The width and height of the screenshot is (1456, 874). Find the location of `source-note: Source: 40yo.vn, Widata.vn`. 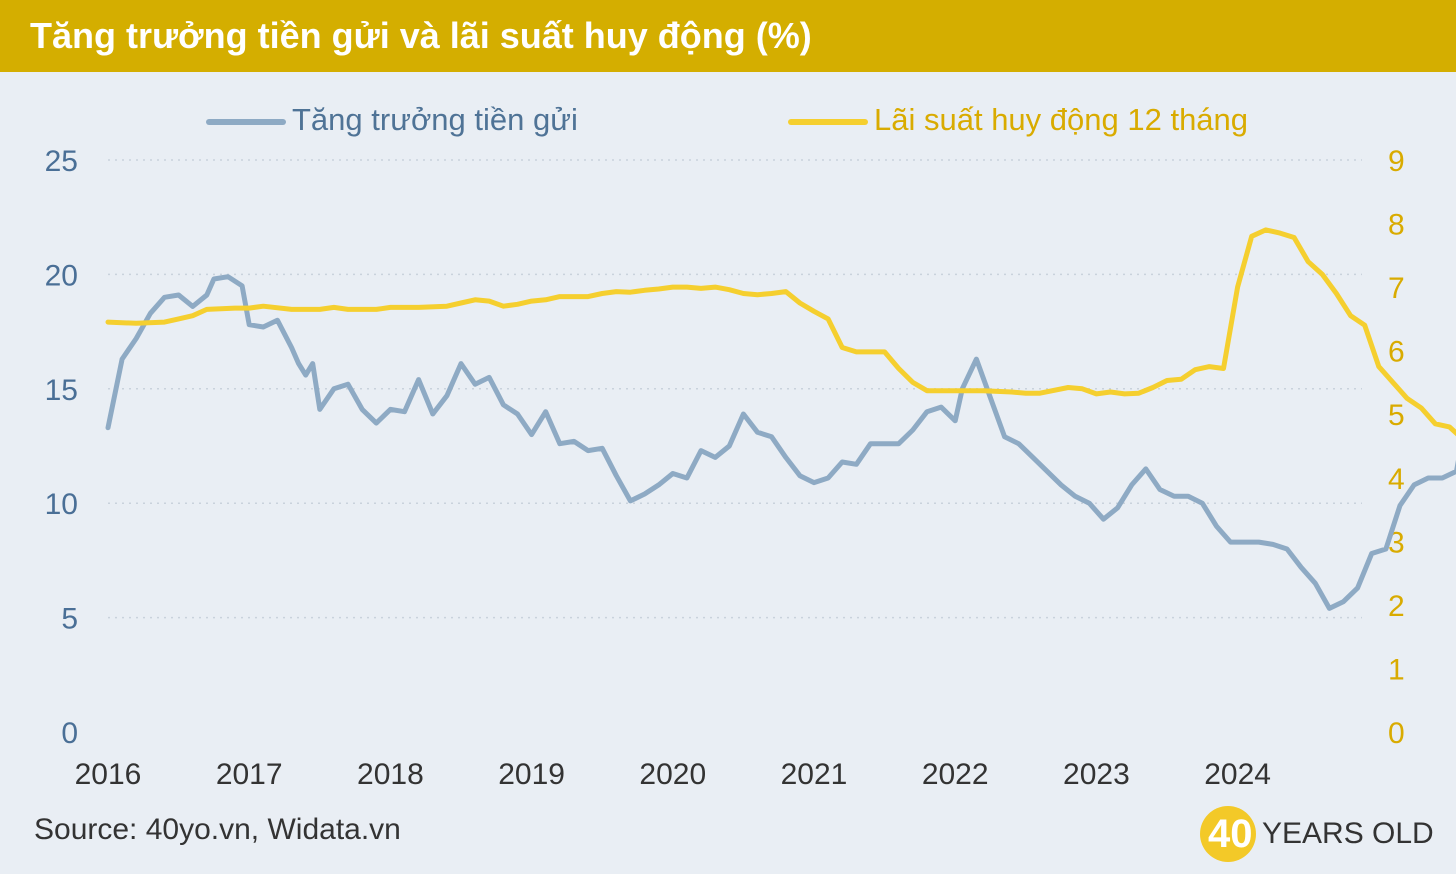

source-note: Source: 40yo.vn, Widata.vn is located at coordinates (217, 829).